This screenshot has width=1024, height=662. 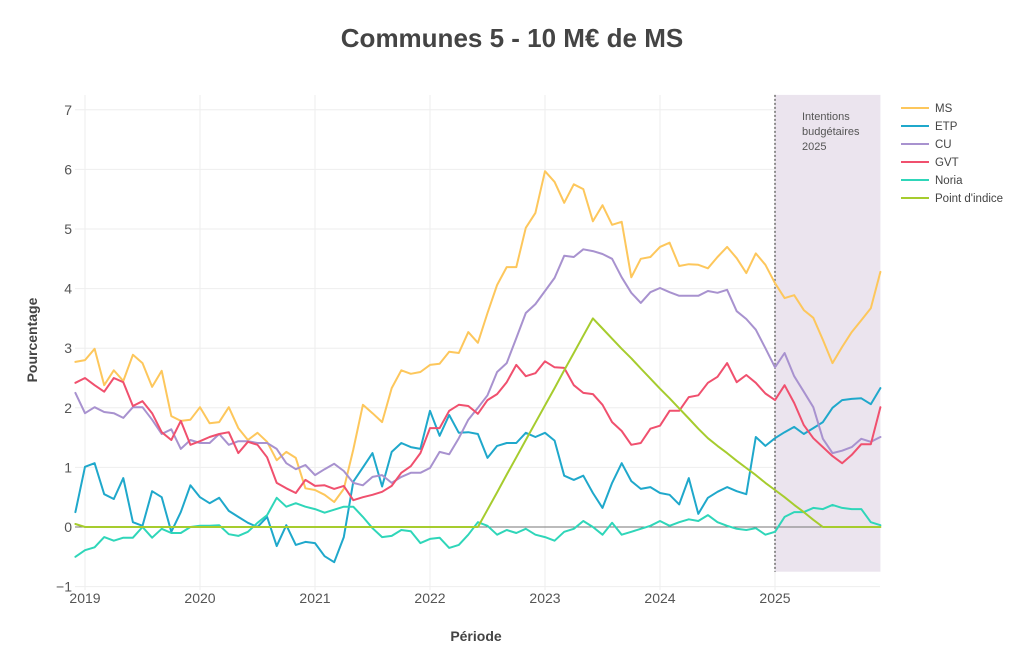 I want to click on x-tick-label: 2019, so click(x=84, y=598).